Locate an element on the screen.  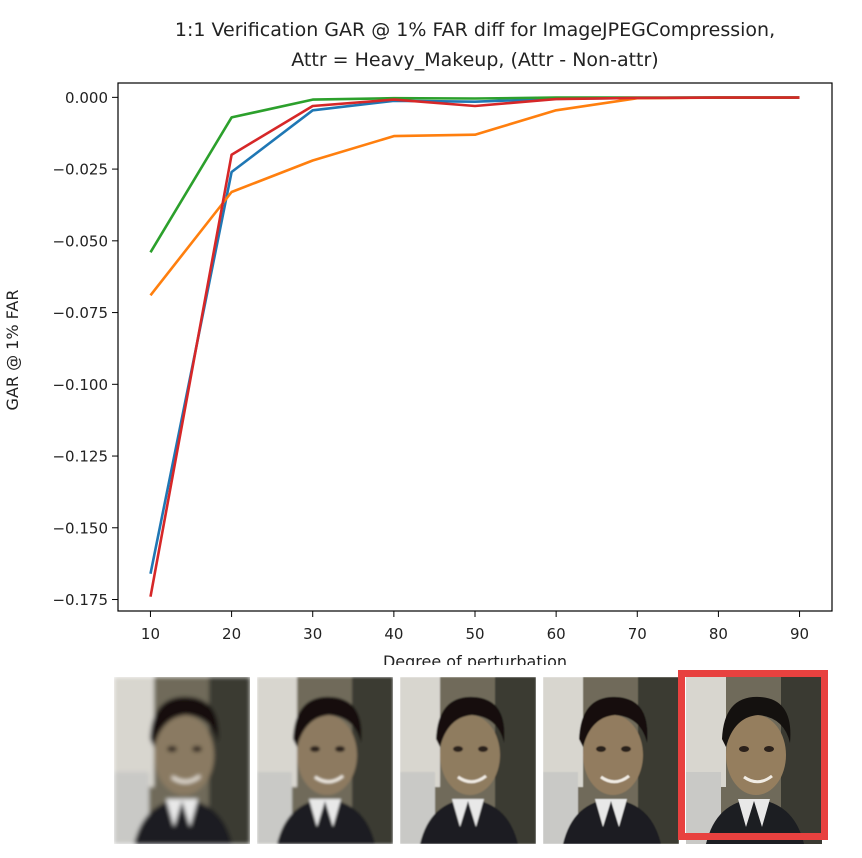
x-tick-label: 60 is located at coordinates (556, 634).